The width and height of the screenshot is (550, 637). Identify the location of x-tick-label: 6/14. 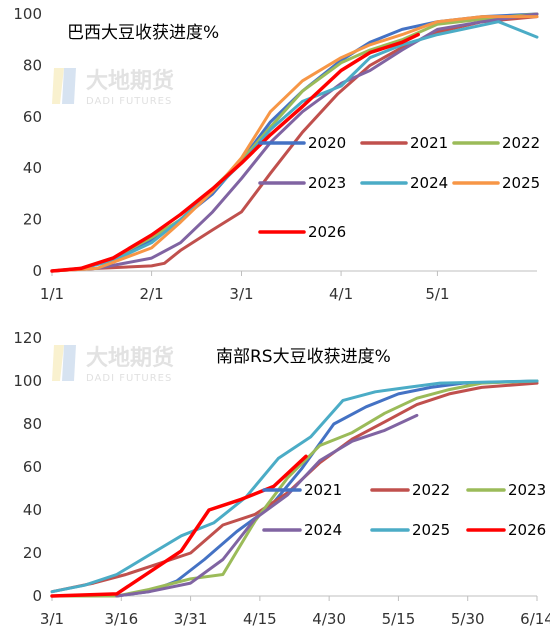
(535, 619).